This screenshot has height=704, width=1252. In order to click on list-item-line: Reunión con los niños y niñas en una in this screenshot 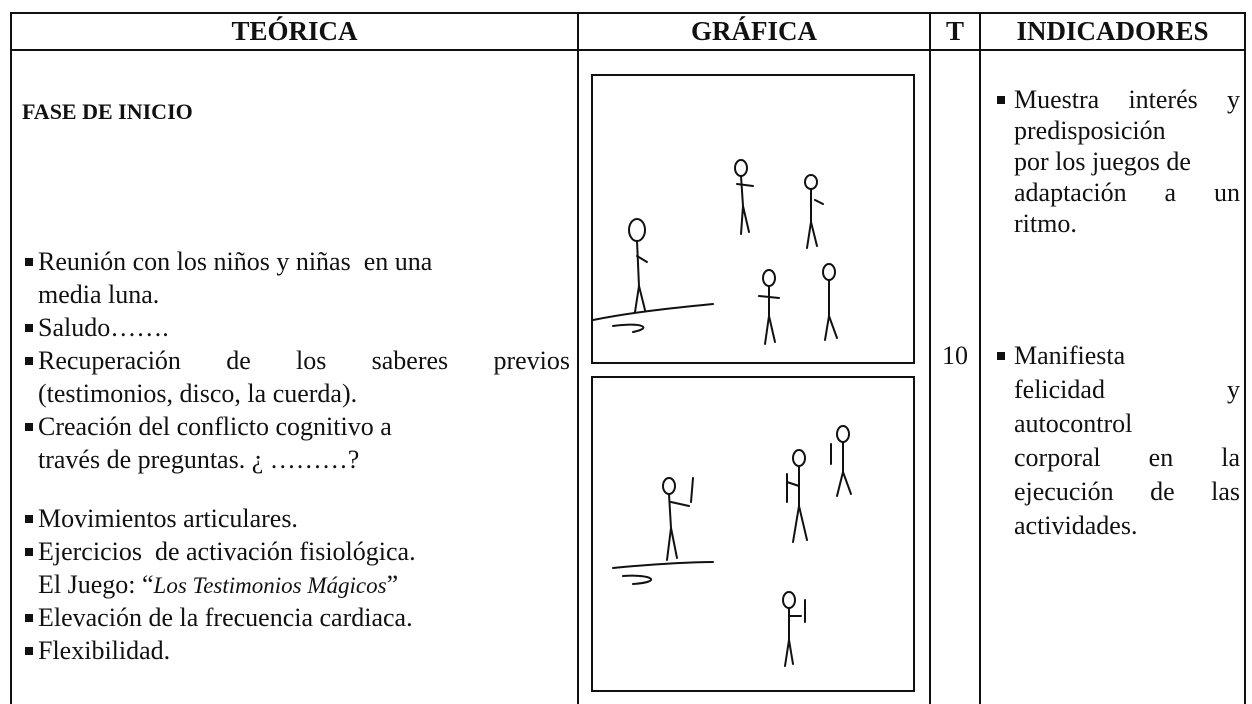, I will do `click(235, 261)`.